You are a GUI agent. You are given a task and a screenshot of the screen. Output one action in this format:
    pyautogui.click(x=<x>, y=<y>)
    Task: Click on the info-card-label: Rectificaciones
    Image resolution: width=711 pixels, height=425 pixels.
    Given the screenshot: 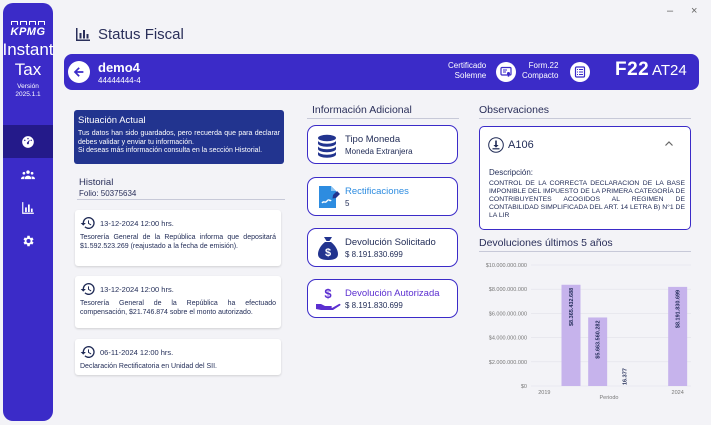 What is the action you would take?
    pyautogui.click(x=377, y=191)
    